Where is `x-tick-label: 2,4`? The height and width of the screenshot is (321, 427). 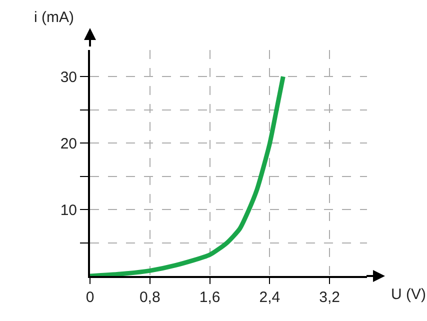 x-tick-label: 2,4 is located at coordinates (269, 297).